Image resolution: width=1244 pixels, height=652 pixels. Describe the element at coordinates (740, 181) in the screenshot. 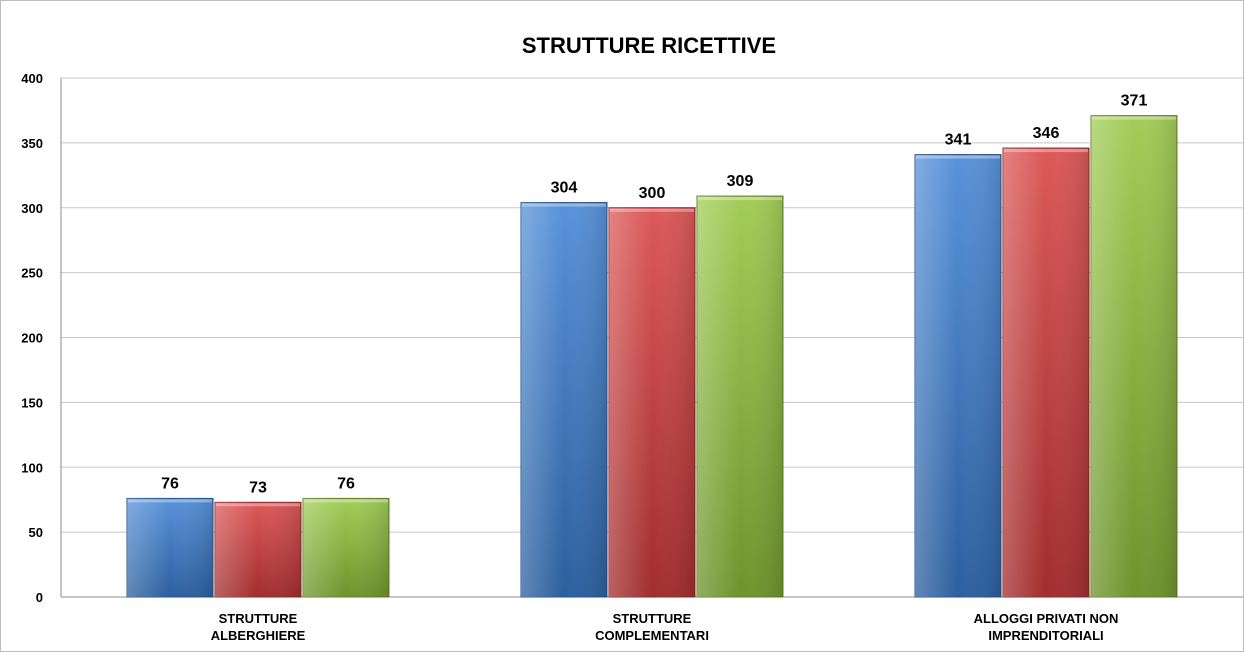

I see `data-label: 309` at that location.